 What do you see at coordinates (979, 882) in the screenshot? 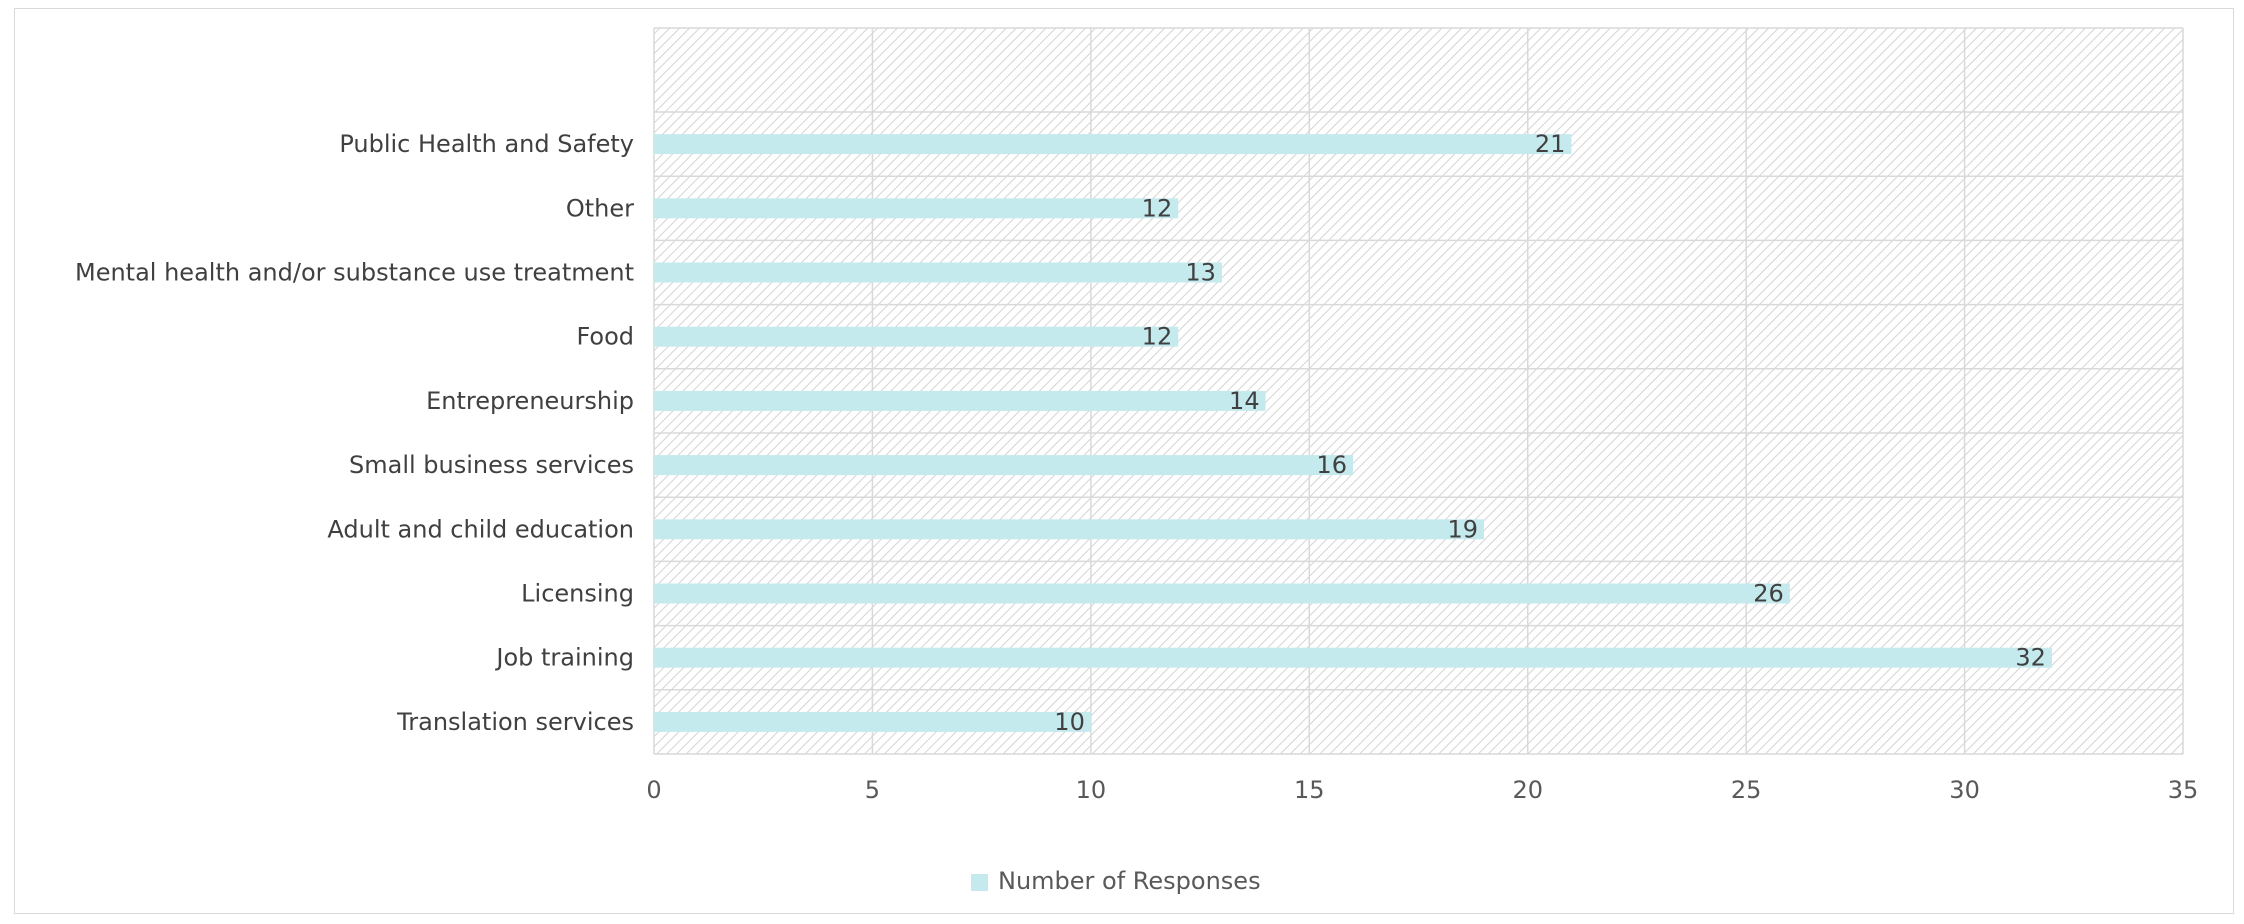
I see `legend-swatch` at bounding box center [979, 882].